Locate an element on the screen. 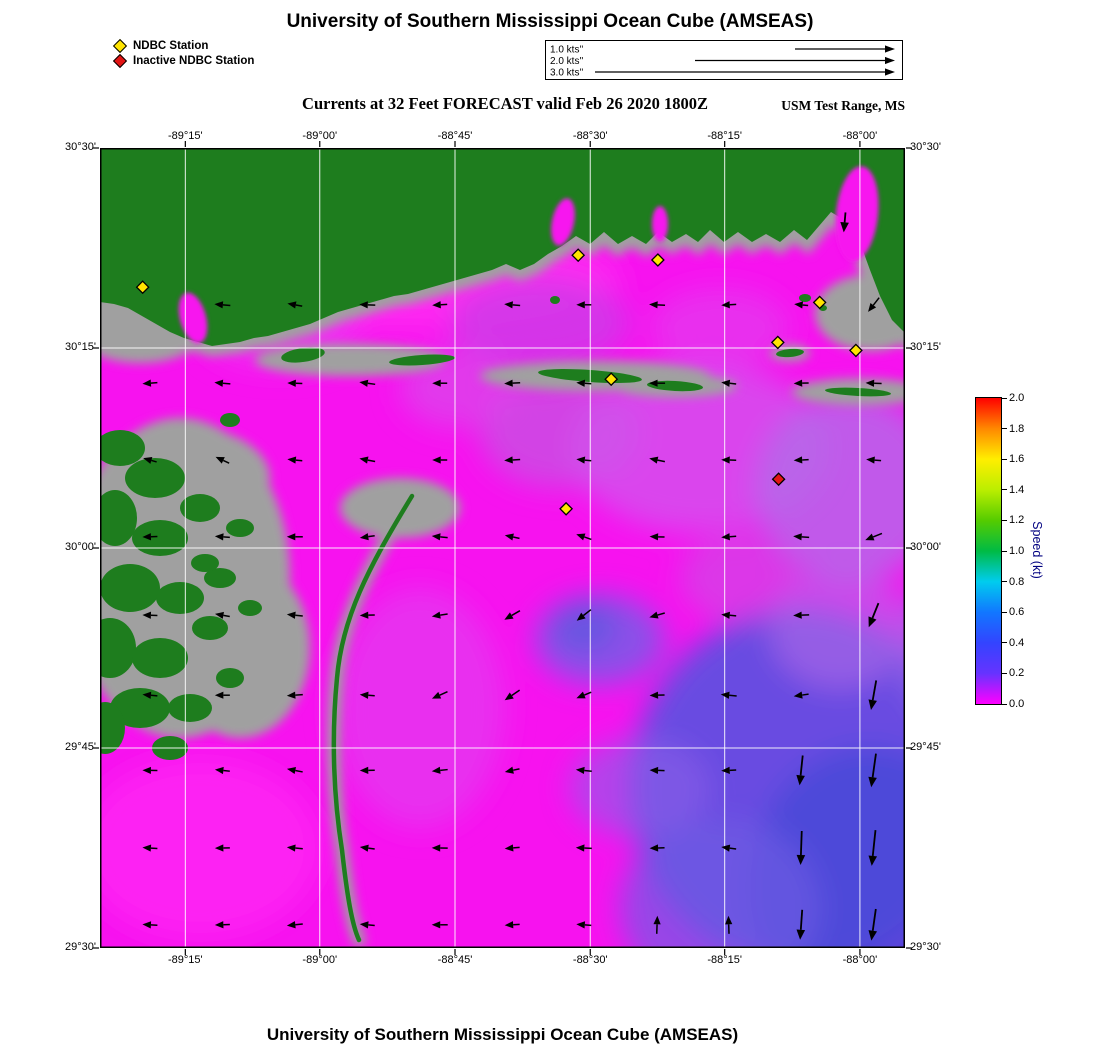 The height and width of the screenshot is (1050, 1100). colorbar-tick-label: 1.6 is located at coordinates (1017, 459).